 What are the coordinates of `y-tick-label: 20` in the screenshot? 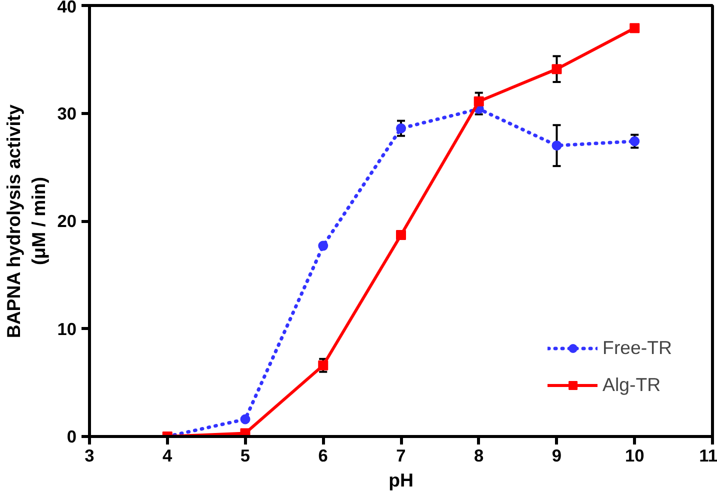 It's located at (67, 221).